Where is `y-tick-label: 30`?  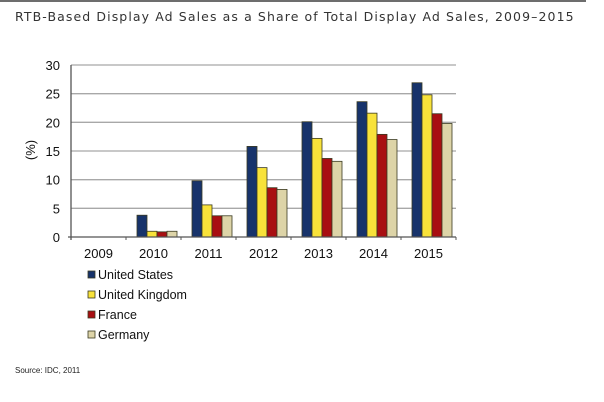 y-tick-label: 30 is located at coordinates (53, 65).